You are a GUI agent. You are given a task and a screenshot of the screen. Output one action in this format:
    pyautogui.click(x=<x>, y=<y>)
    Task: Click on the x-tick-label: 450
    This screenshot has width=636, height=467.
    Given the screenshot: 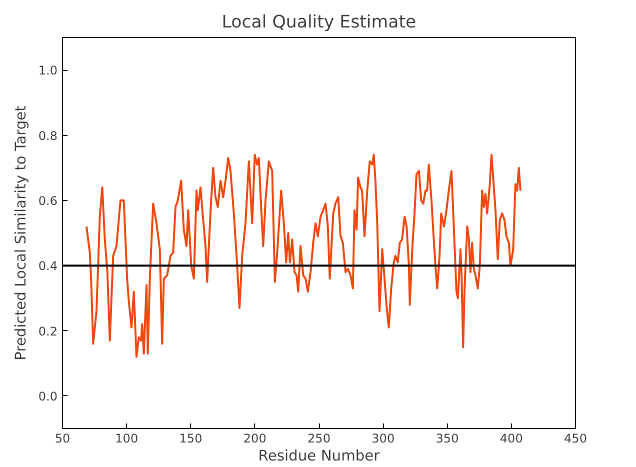 What is the action you would take?
    pyautogui.click(x=575, y=439)
    